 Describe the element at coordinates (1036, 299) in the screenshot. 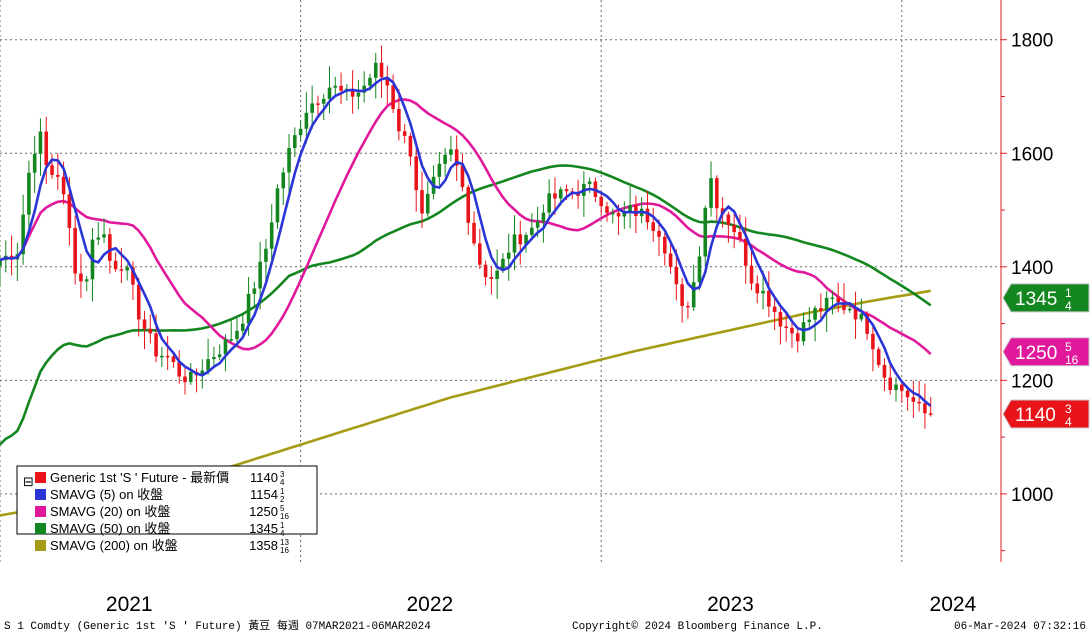

I see `badge-value: 1345` at that location.